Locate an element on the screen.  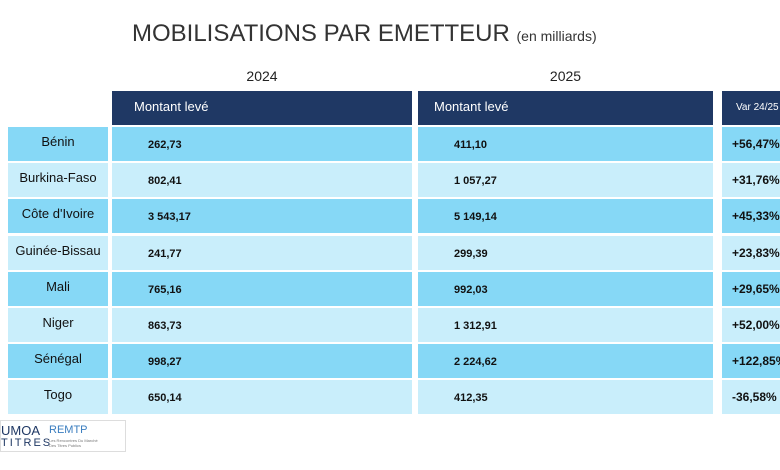
cell: 2 224,62 is located at coordinates (565, 361).